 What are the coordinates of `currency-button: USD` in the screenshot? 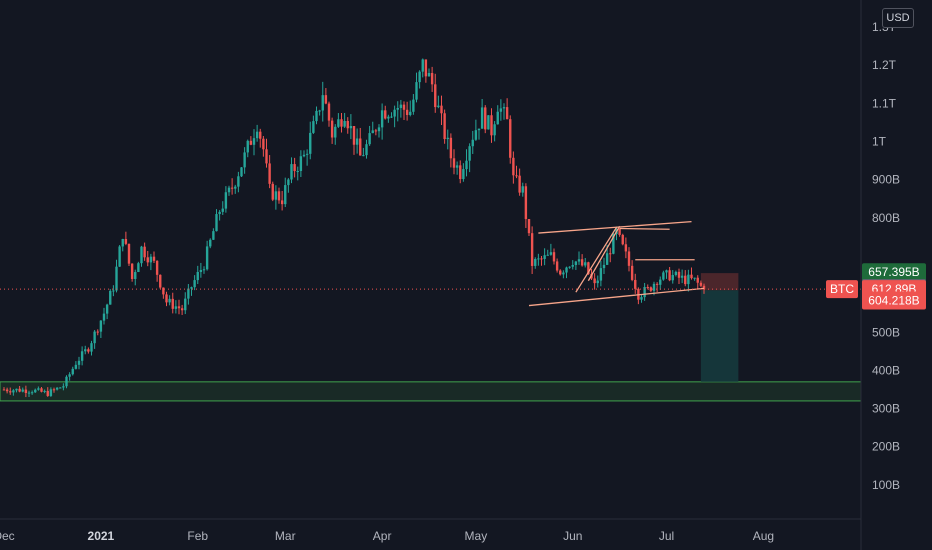 It's located at (898, 18).